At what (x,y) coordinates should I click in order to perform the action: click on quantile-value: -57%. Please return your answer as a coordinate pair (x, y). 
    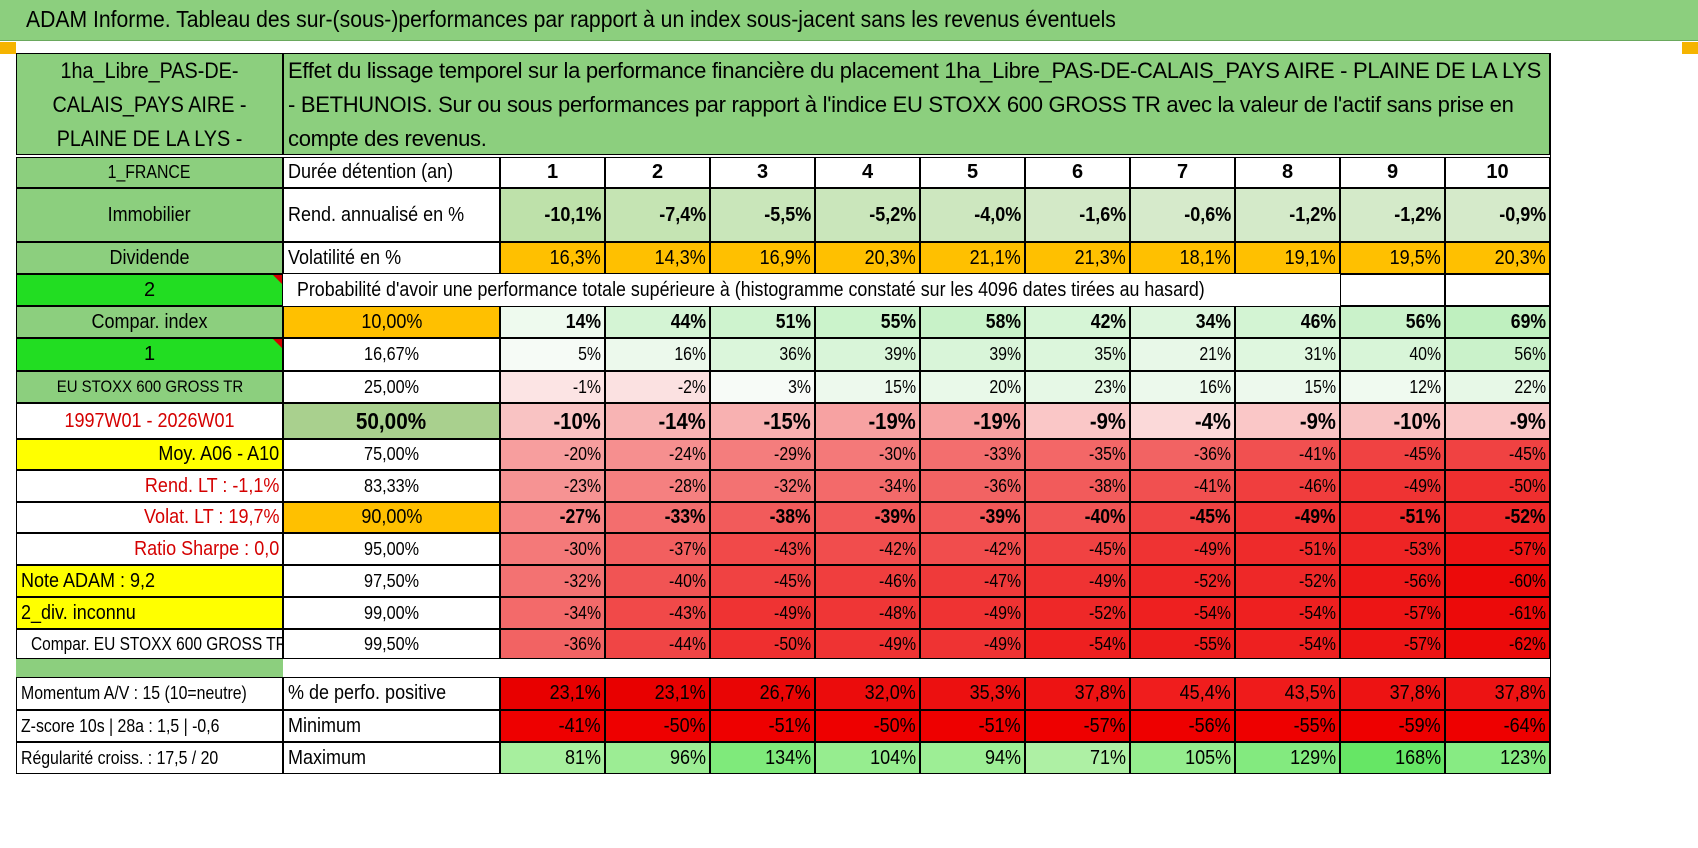
    Looking at the image, I should click on (1392, 613).